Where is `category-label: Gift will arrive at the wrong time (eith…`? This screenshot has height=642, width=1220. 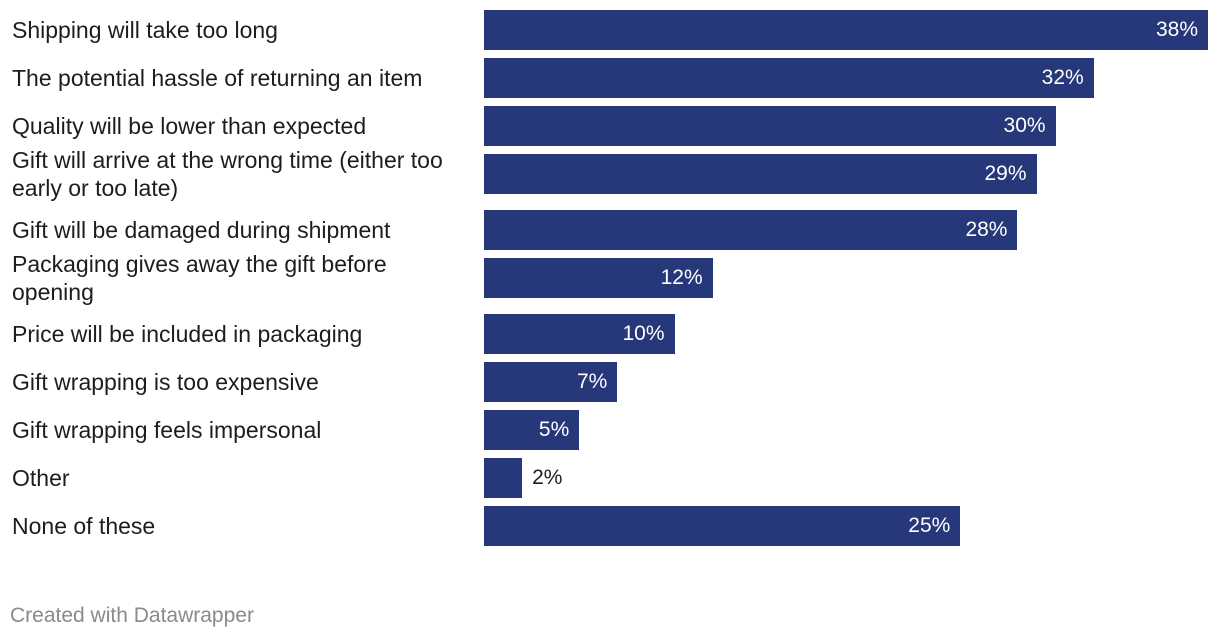 category-label: Gift will arrive at the wrong time (eith… is located at coordinates (227, 174).